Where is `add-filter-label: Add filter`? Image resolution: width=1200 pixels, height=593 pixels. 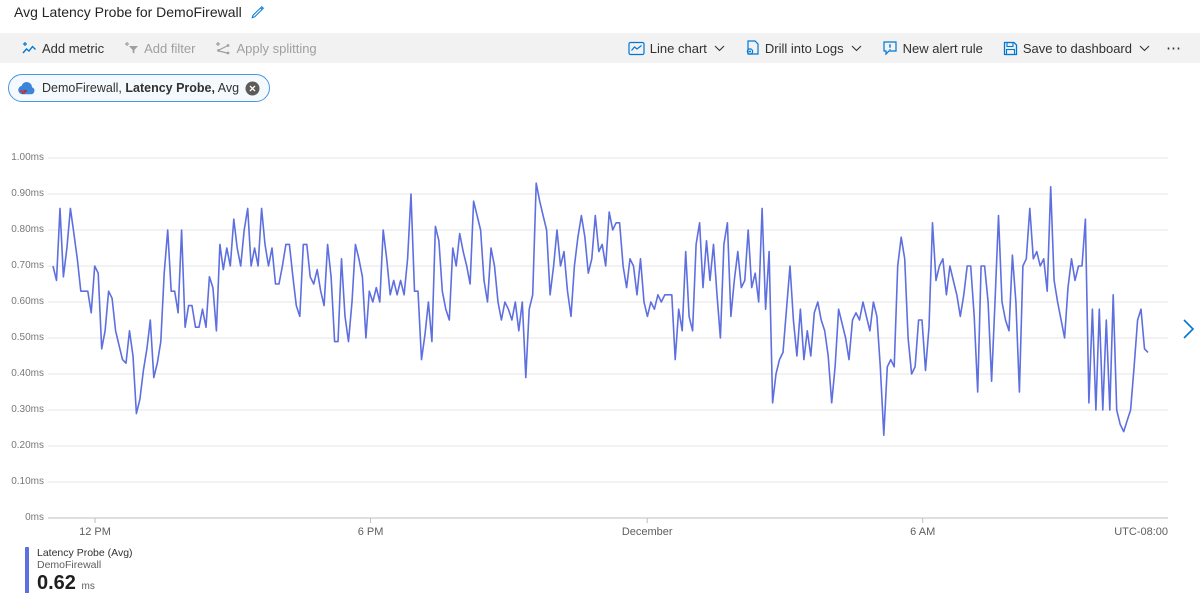
add-filter-label: Add filter is located at coordinates (170, 48).